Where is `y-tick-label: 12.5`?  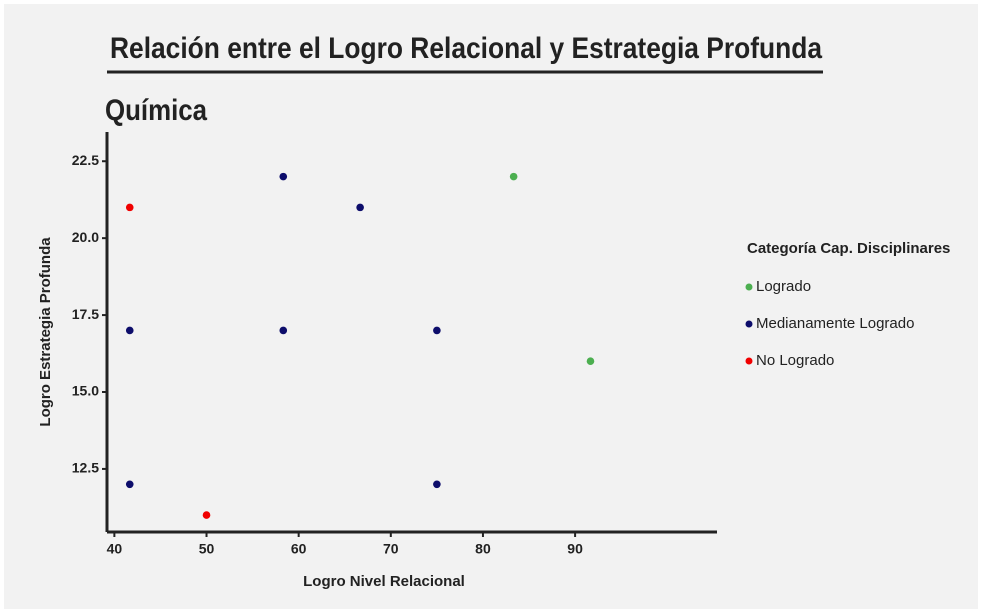 y-tick-label: 12.5 is located at coordinates (85, 468).